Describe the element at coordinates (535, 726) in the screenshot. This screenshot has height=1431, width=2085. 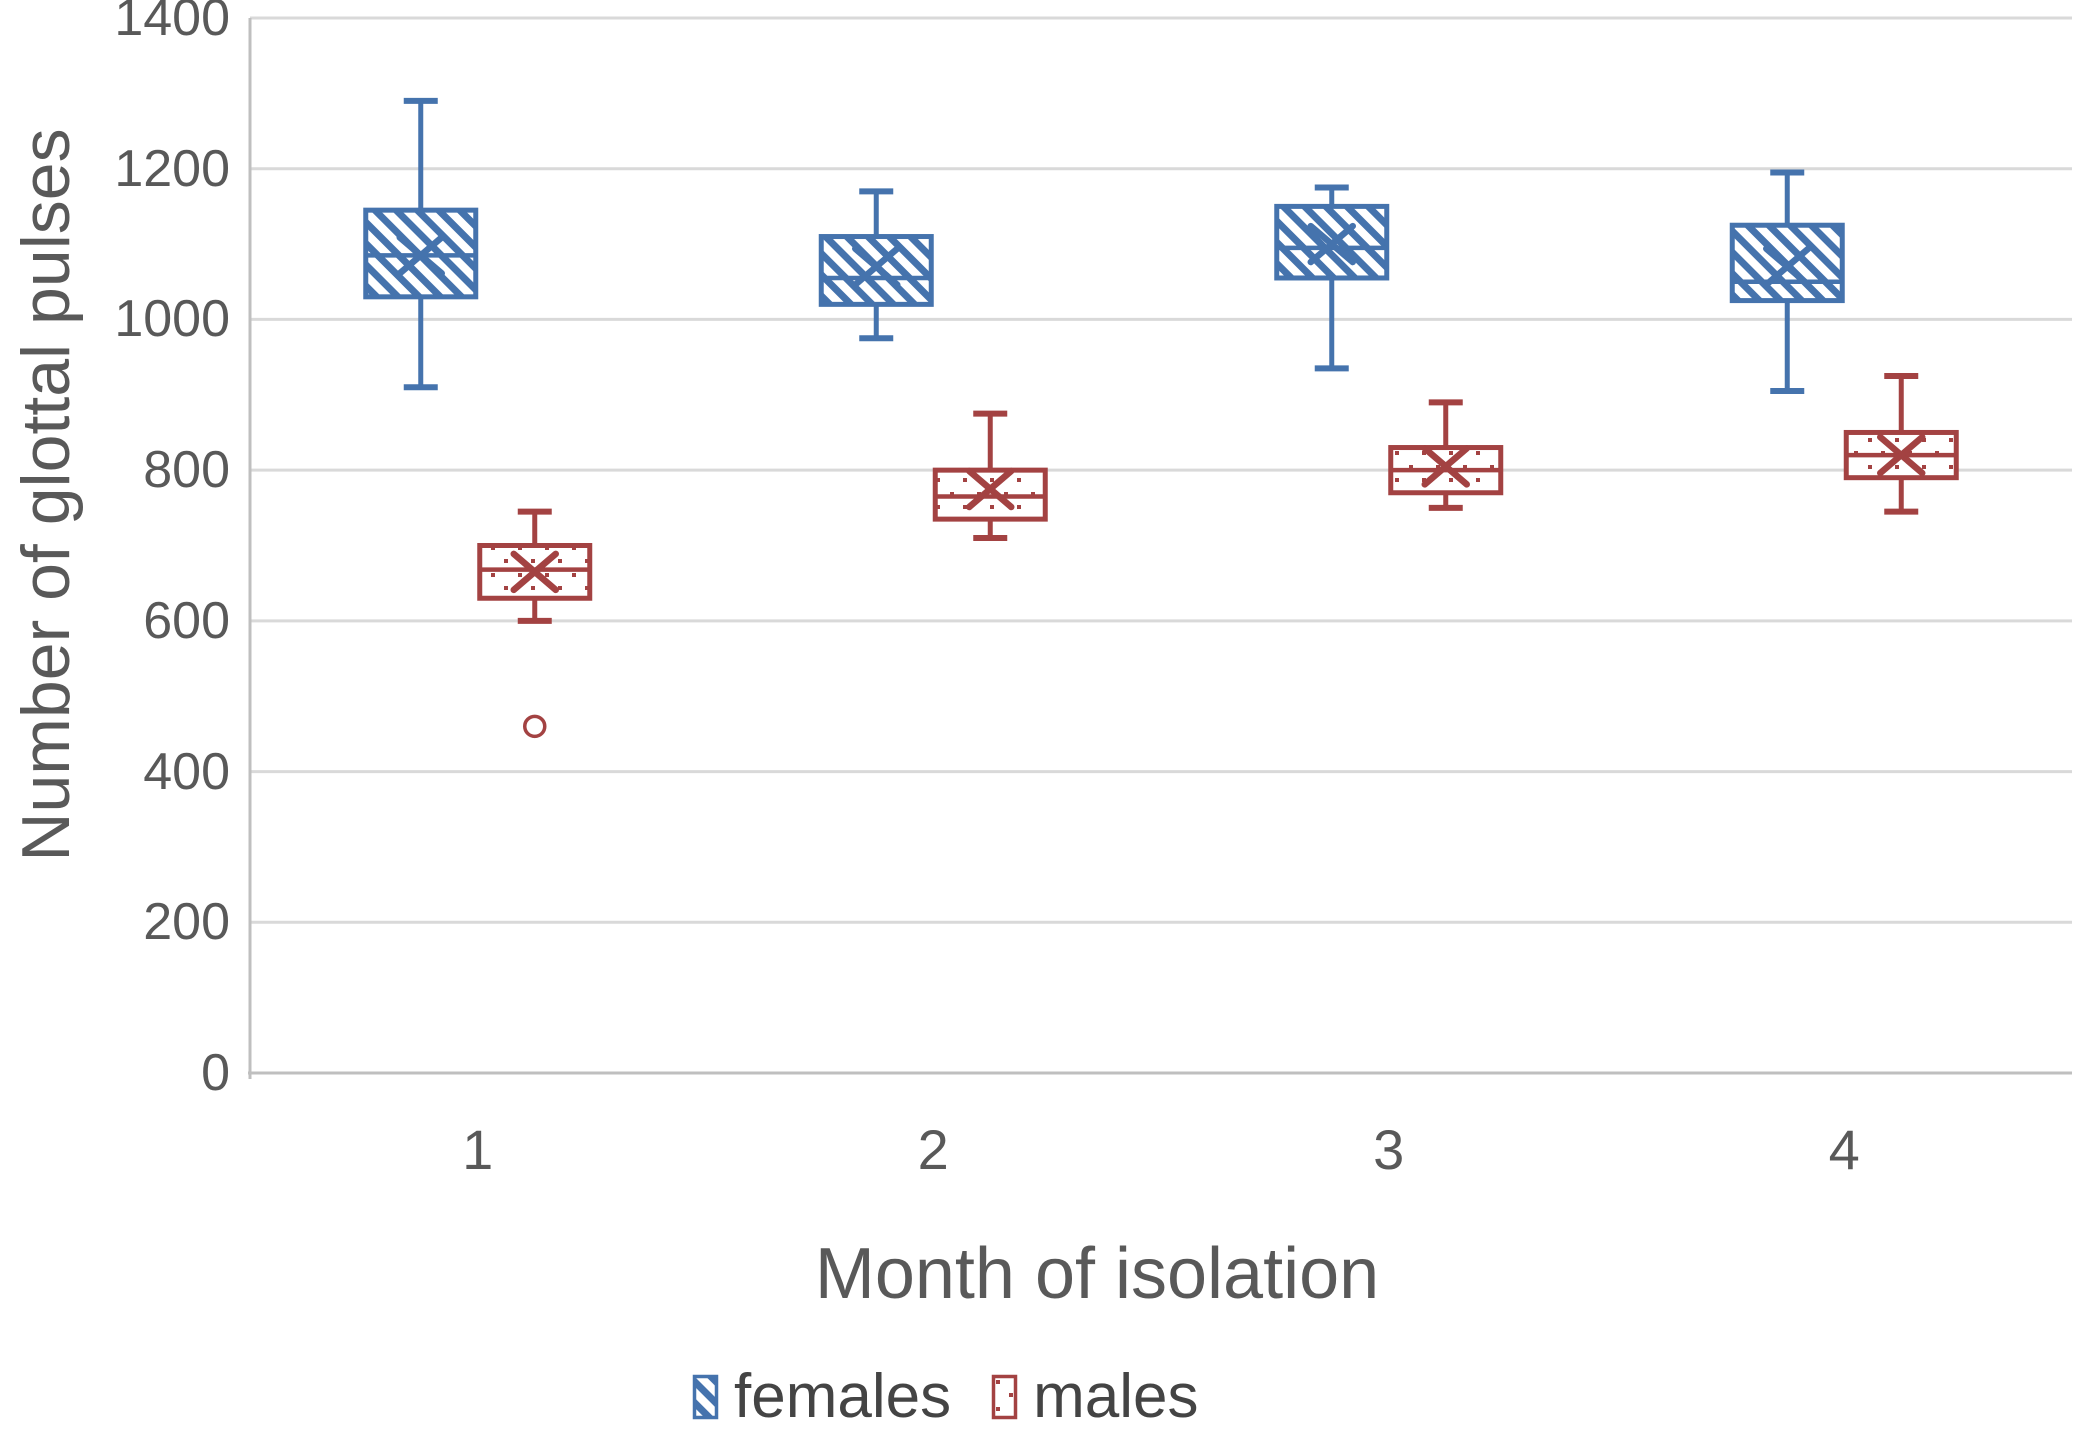
I see `outlier-point` at that location.